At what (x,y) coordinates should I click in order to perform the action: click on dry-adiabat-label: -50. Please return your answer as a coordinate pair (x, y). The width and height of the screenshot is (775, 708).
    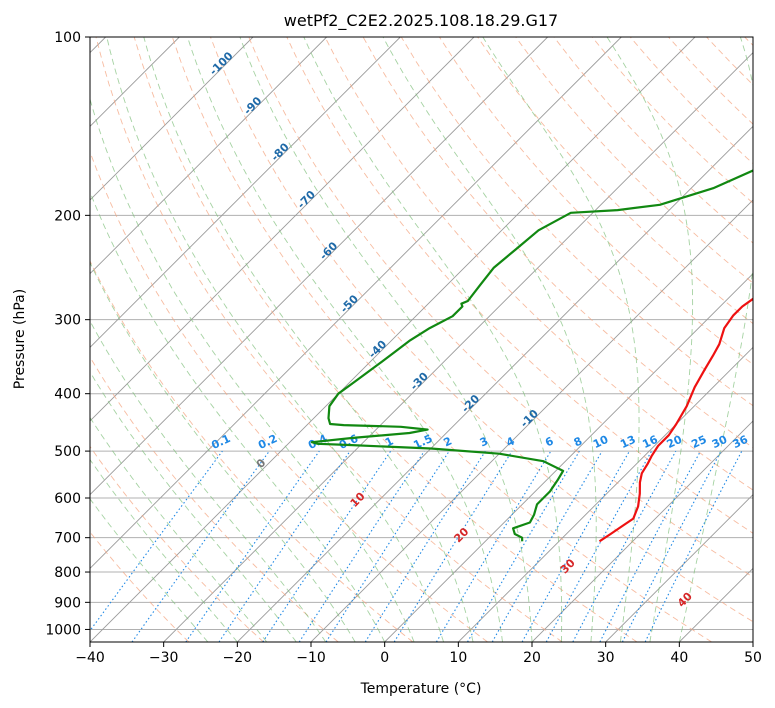
    Looking at the image, I should click on (349, 303).